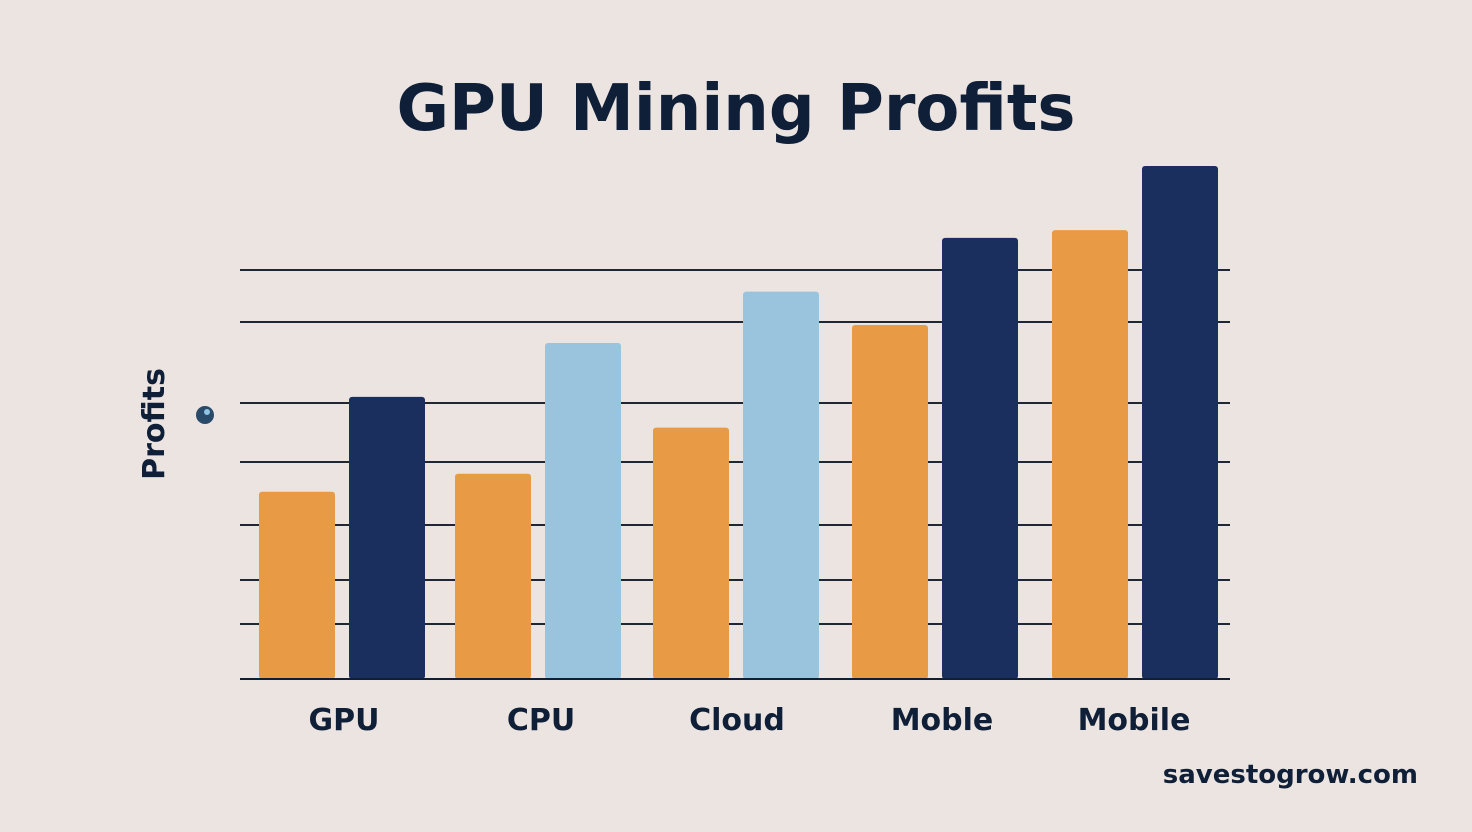 This screenshot has width=1472, height=832. Describe the element at coordinates (1290, 775) in the screenshot. I see `watermark-text: savestogrow.com` at that location.